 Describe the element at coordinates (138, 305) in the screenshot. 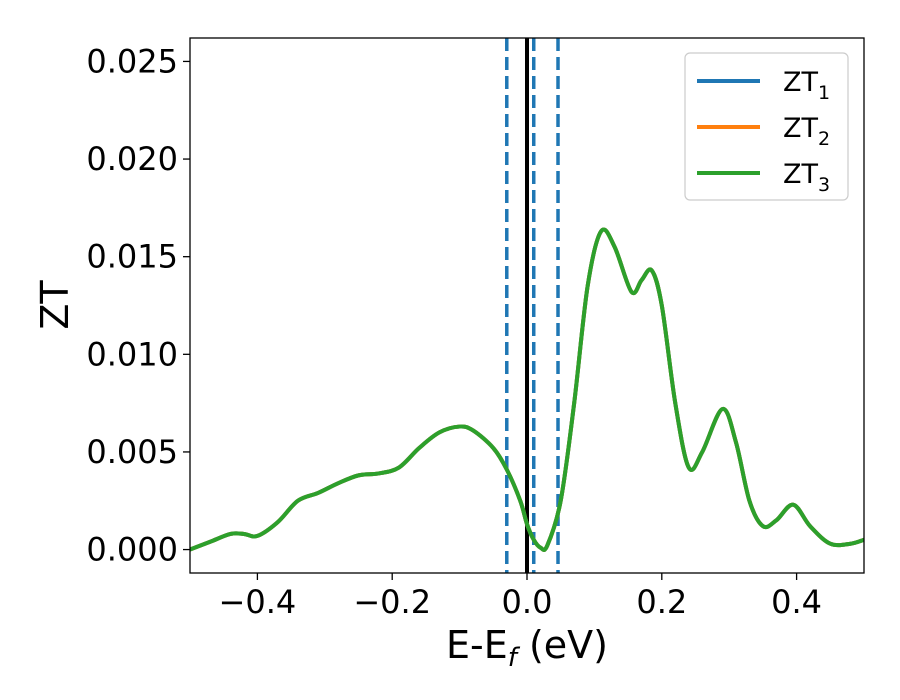

I see `y-axis-ticks: 0.000 0.005 0.010 0.015 0.020 0.025` at that location.